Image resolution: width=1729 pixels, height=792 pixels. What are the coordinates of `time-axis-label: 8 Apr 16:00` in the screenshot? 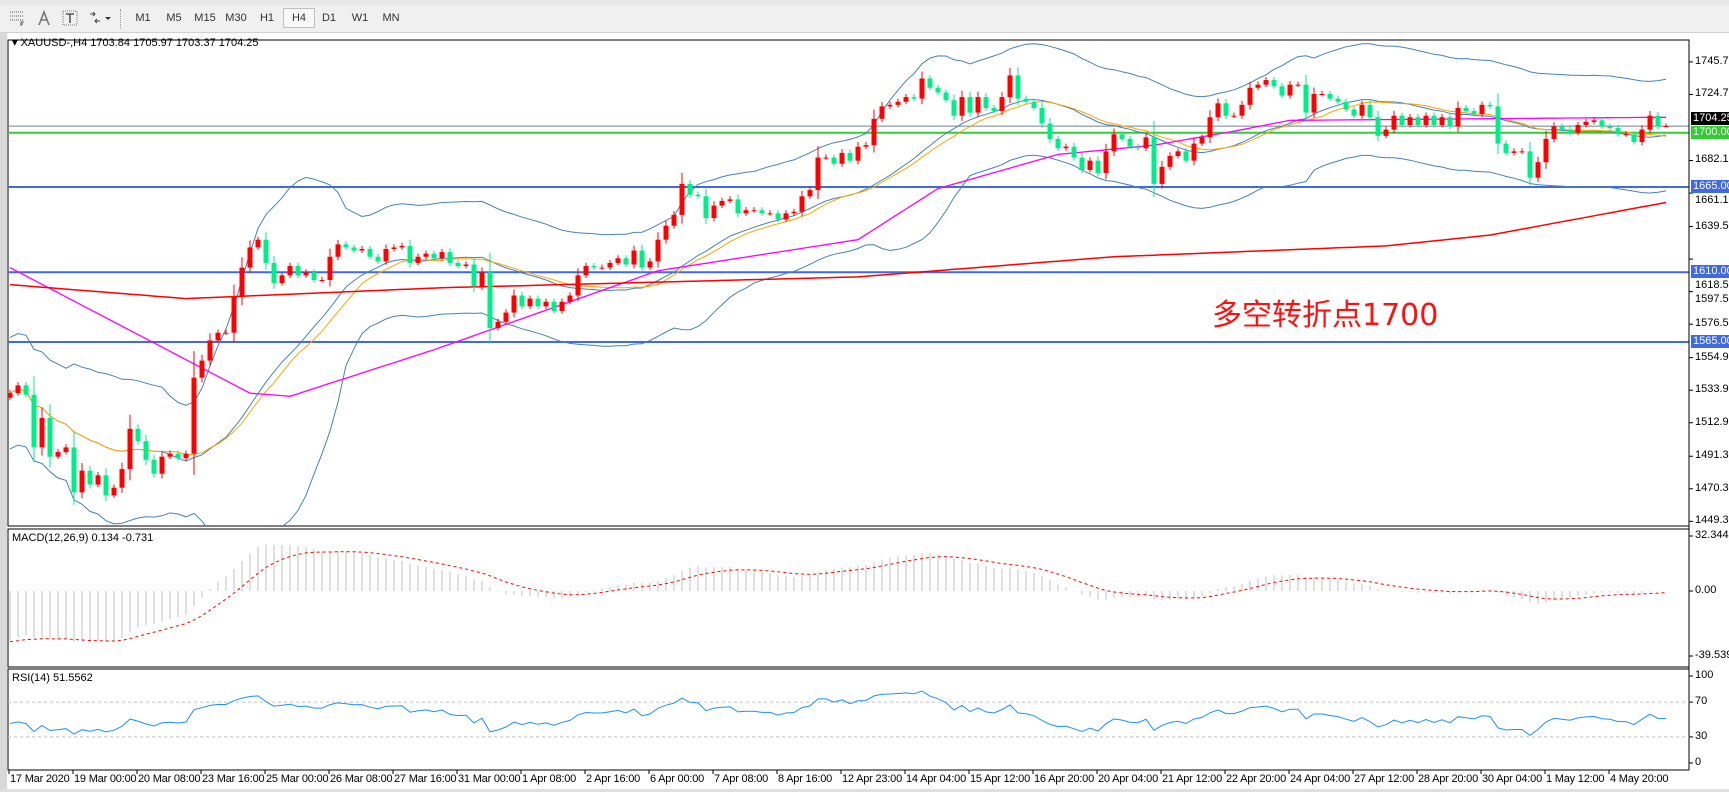 It's located at (805, 779).